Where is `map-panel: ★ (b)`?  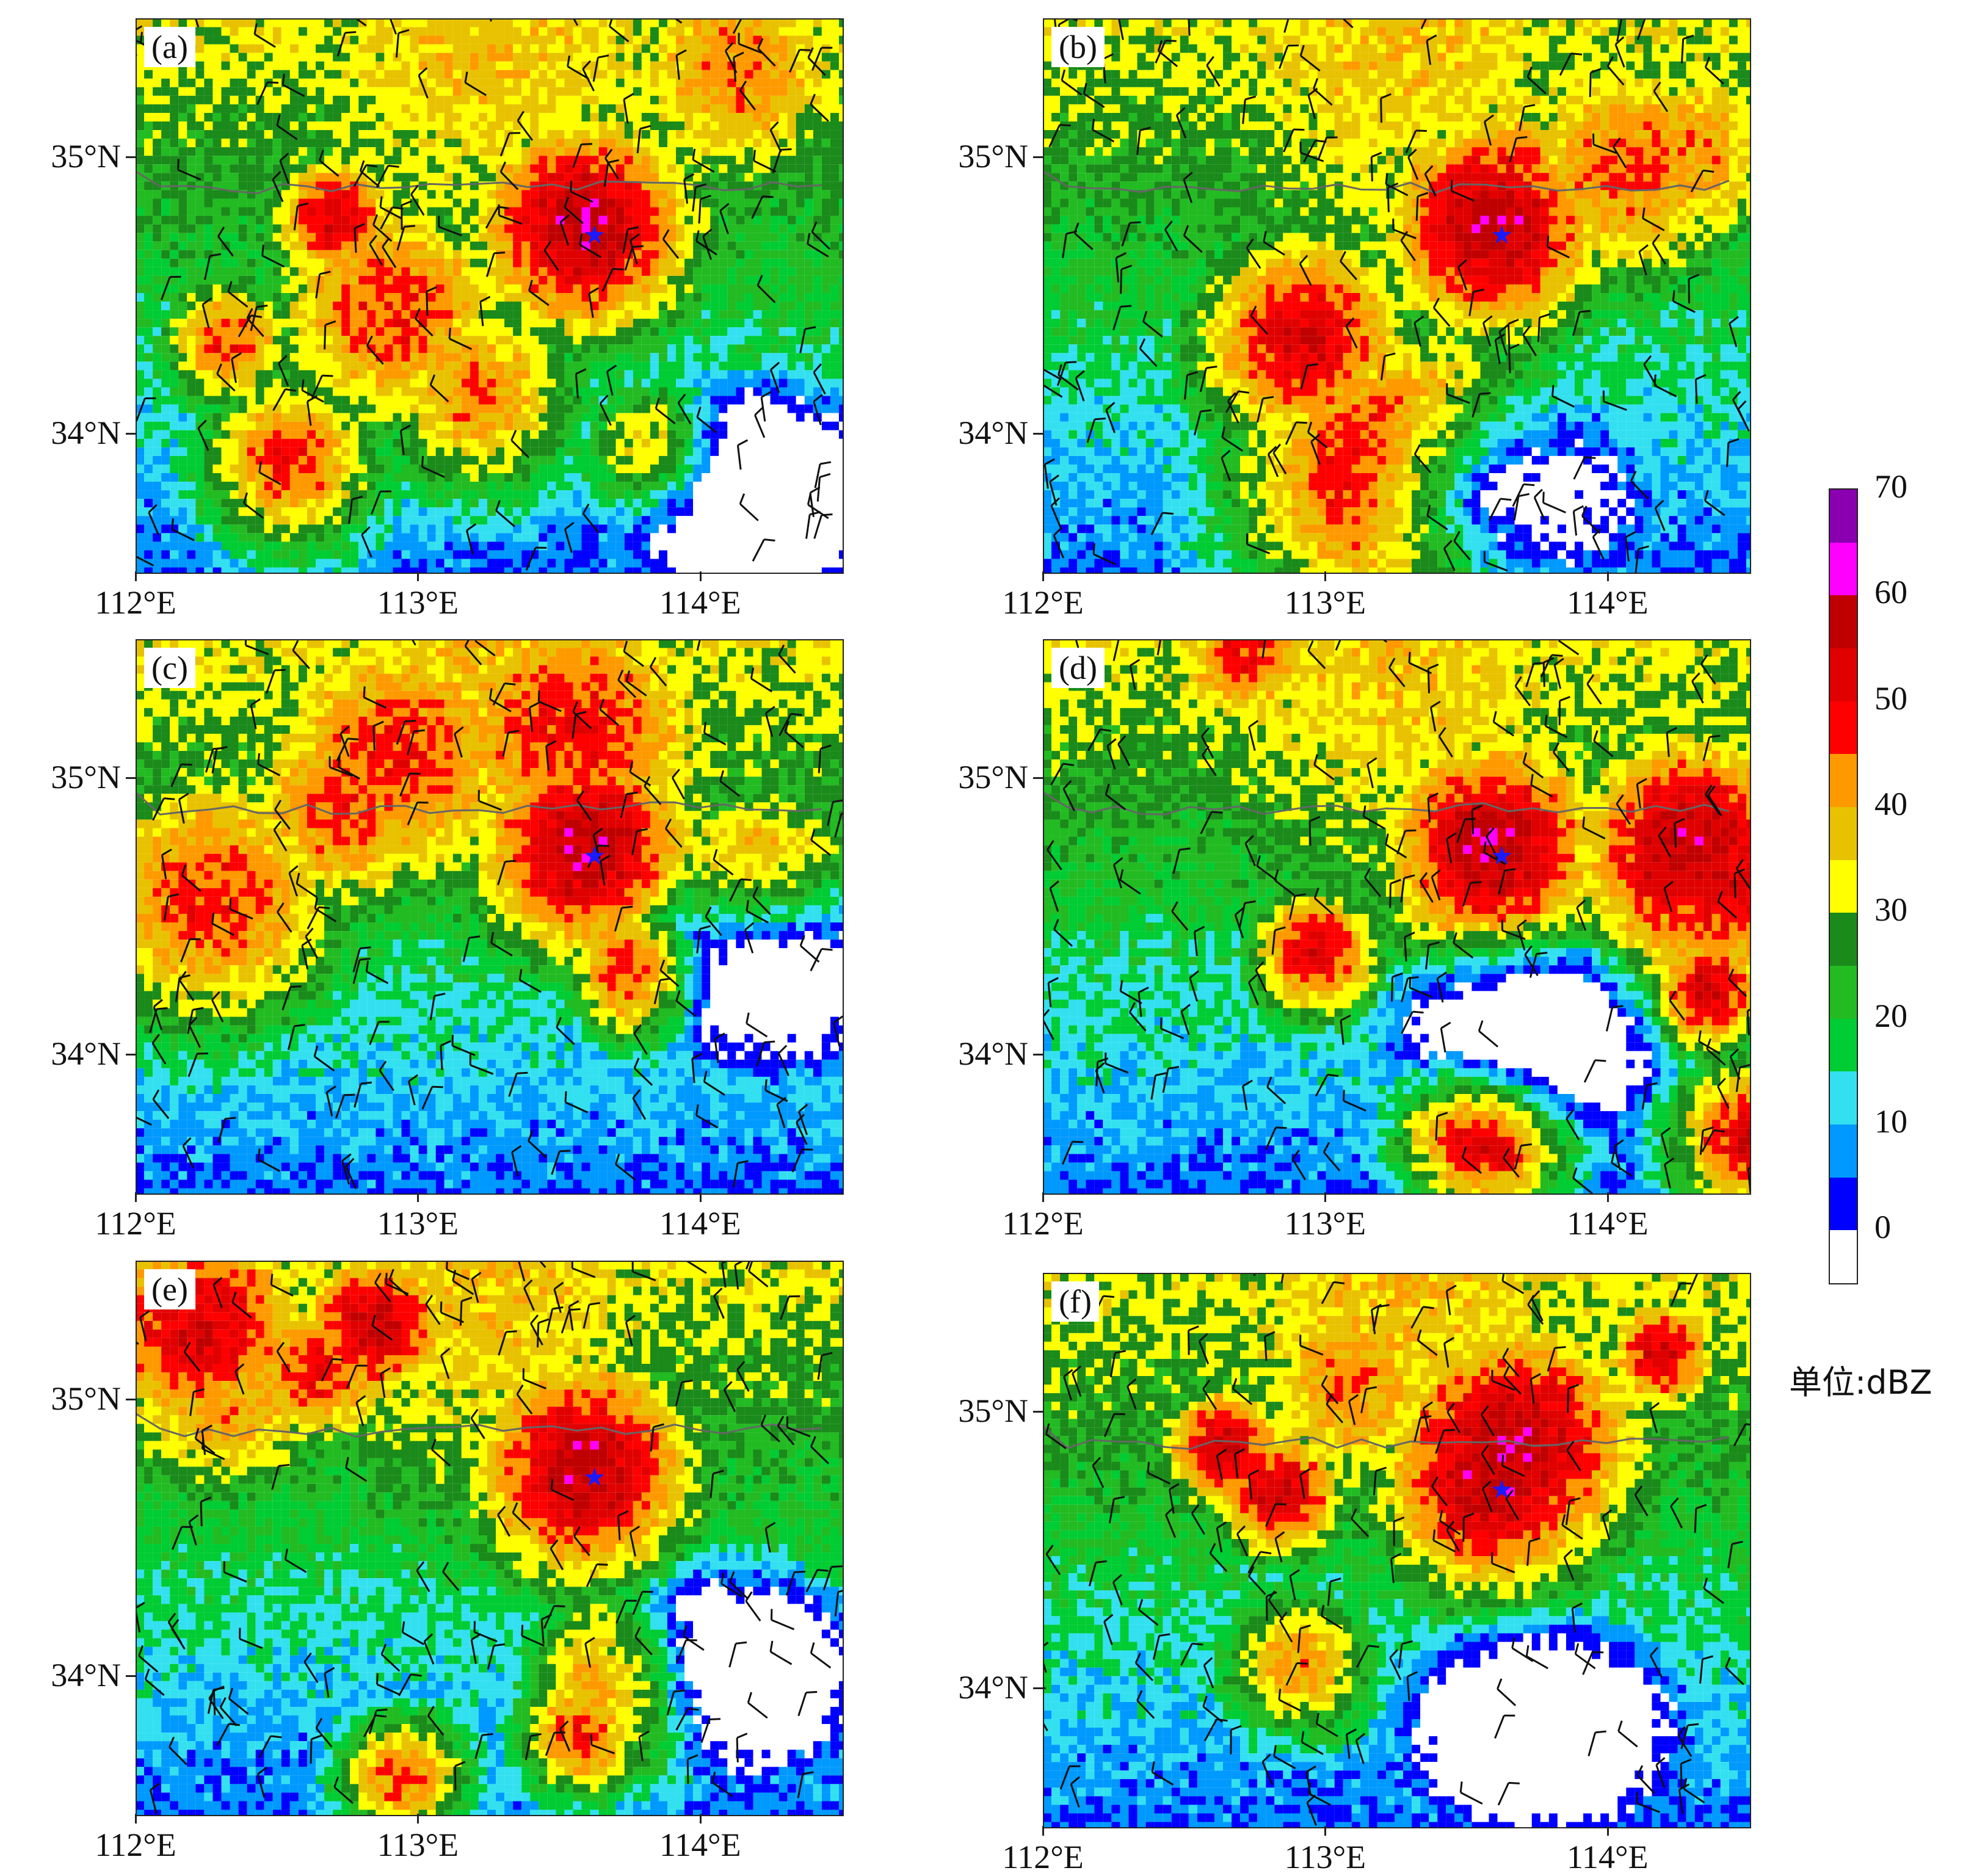 map-panel: ★ (b) is located at coordinates (1397, 296).